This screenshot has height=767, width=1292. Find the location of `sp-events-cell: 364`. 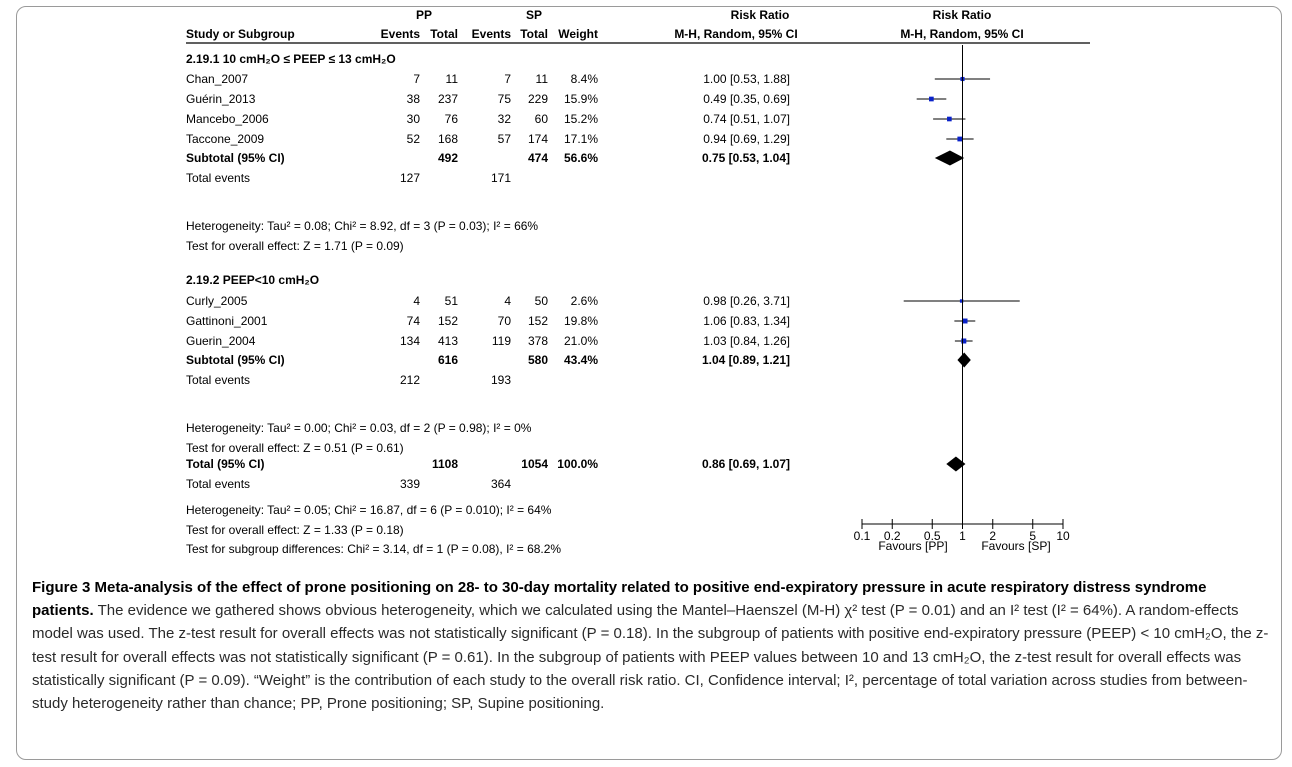

sp-events-cell: 364 is located at coordinates (501, 484).